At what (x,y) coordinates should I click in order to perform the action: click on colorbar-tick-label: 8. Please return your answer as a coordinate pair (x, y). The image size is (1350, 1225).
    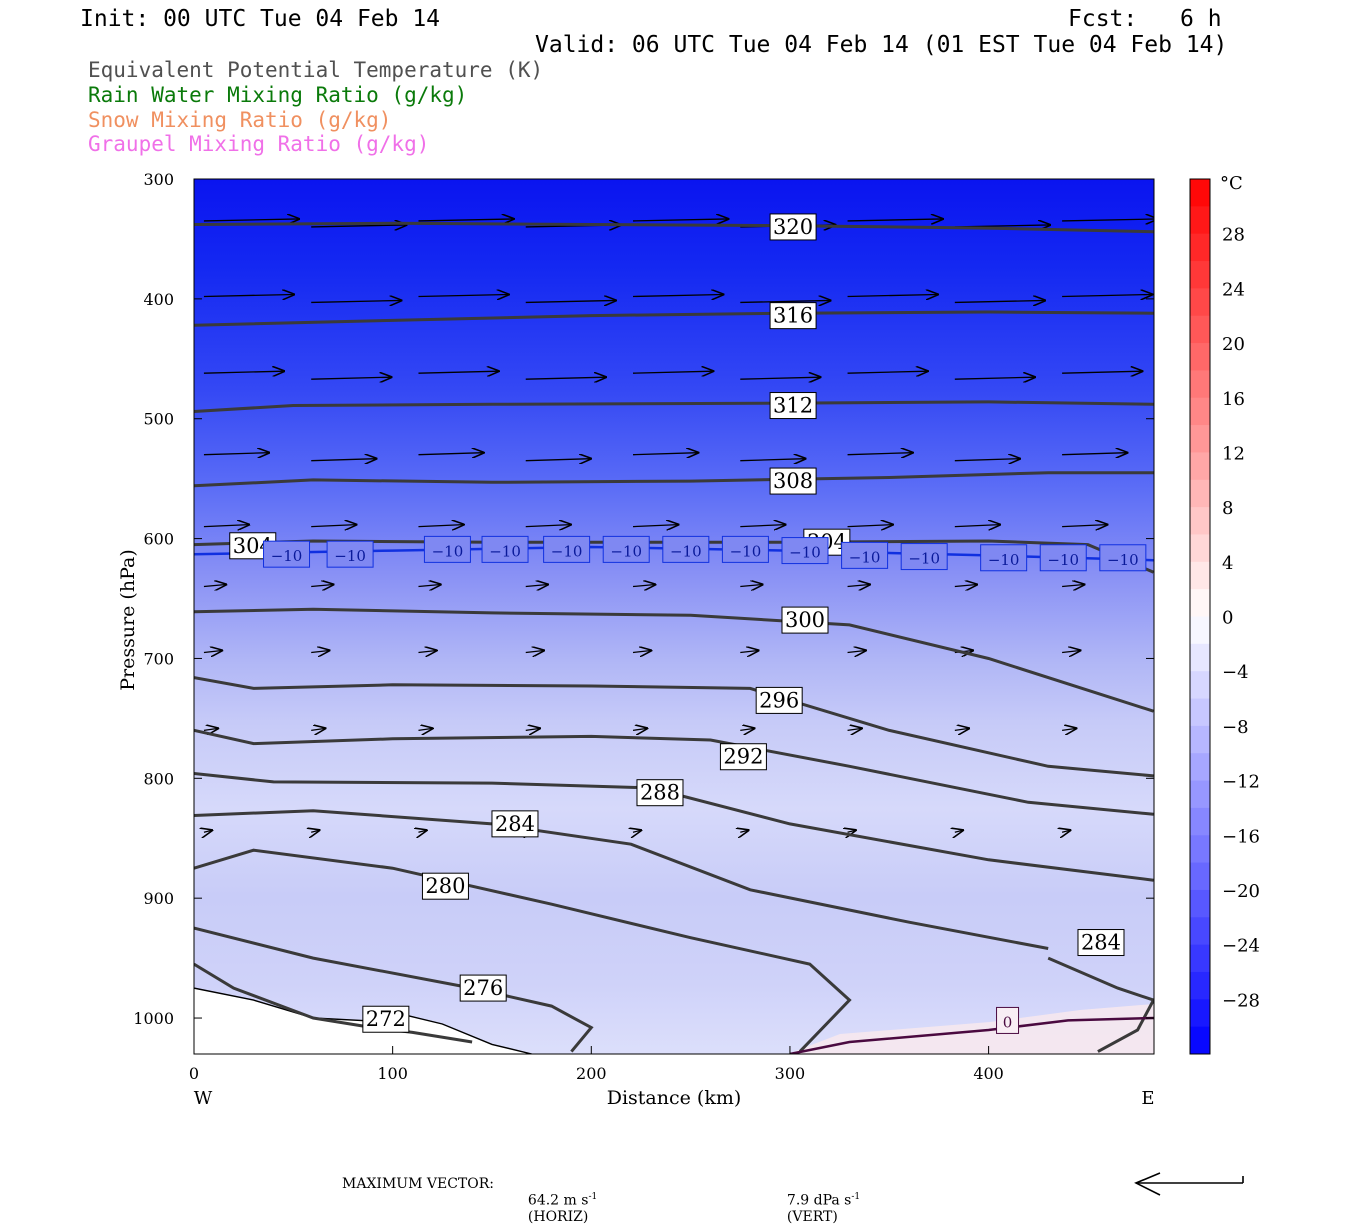
    Looking at the image, I should click on (1227, 508).